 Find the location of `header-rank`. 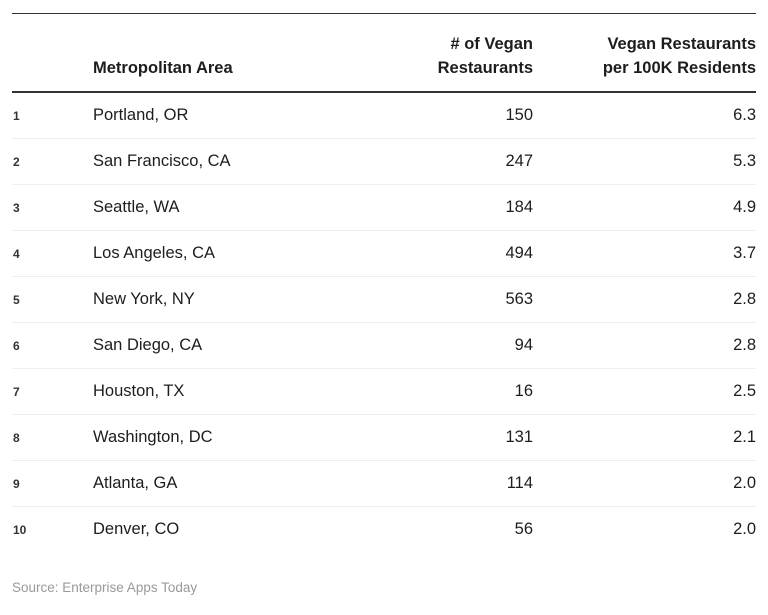

header-rank is located at coordinates (52, 53).